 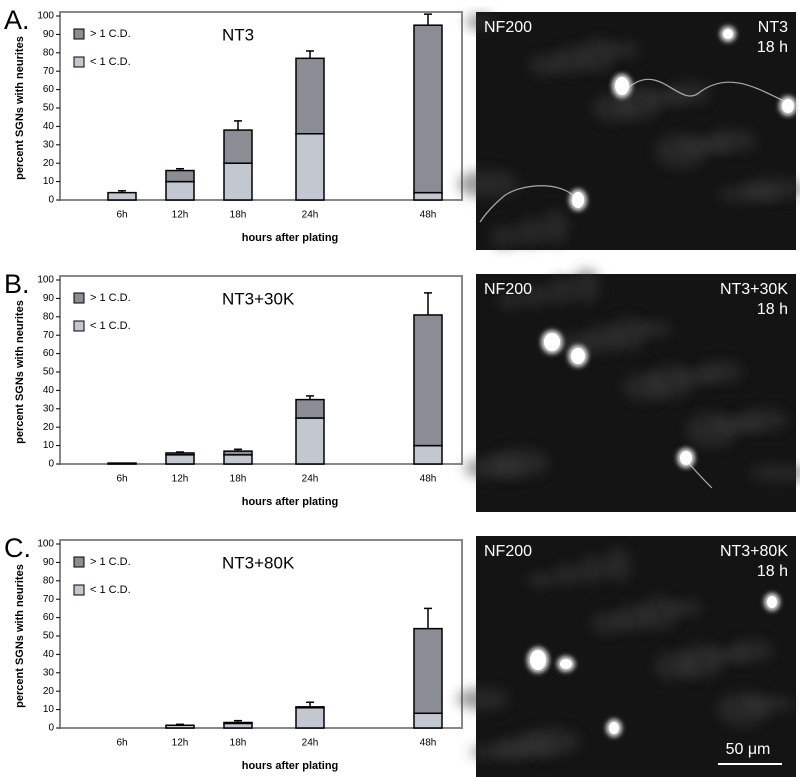 I want to click on scale-bar-label: 50 μm, so click(x=748, y=749).